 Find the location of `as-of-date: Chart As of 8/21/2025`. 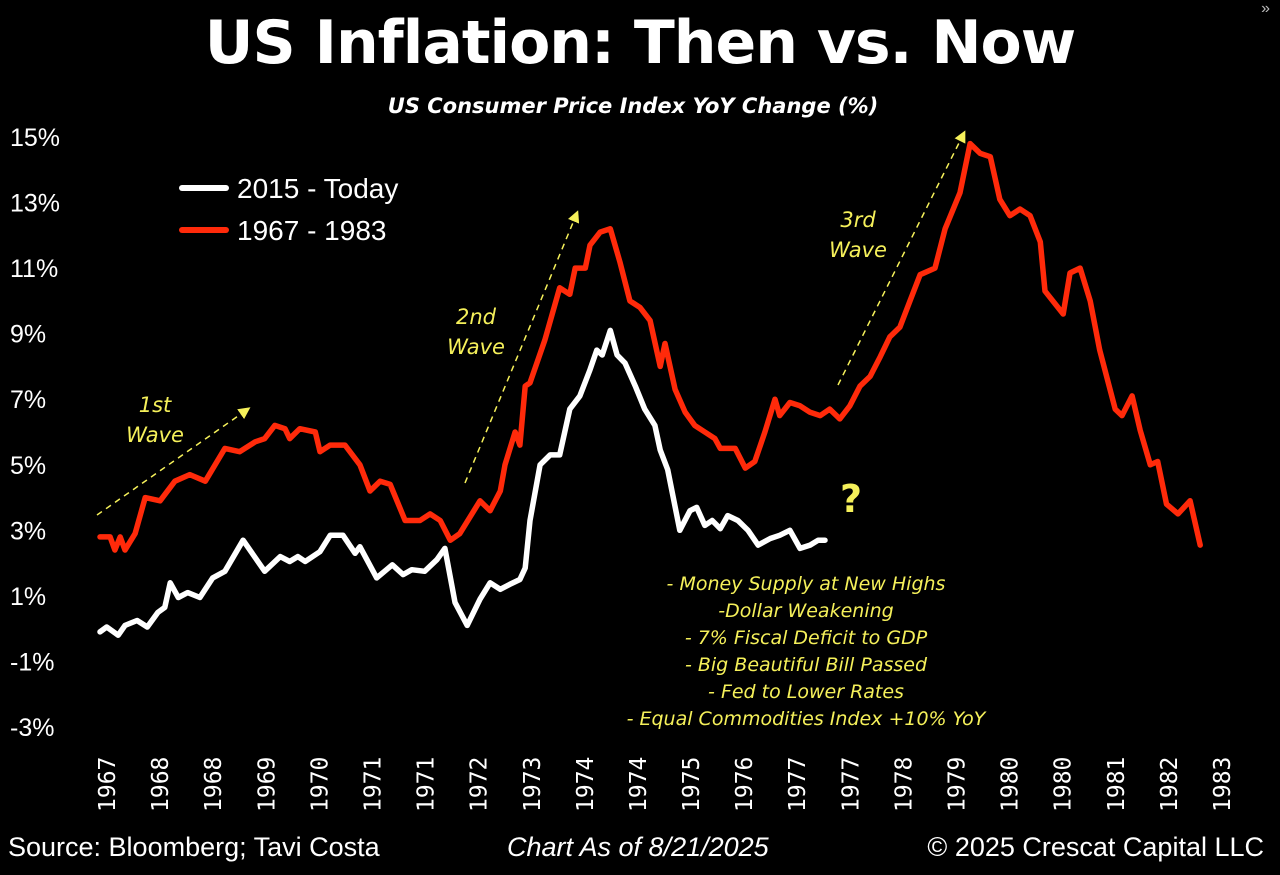

as-of-date: Chart As of 8/21/2025 is located at coordinates (638, 847).